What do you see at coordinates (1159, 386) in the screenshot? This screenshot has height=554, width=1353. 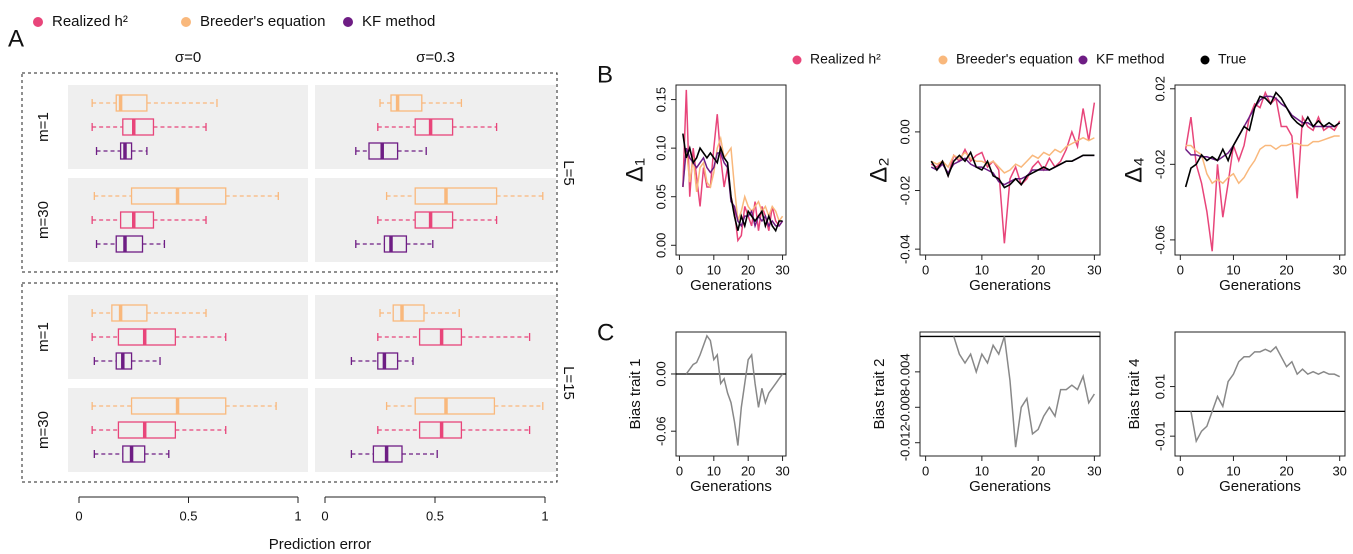 I see `y-tick-label: 0.01` at bounding box center [1159, 386].